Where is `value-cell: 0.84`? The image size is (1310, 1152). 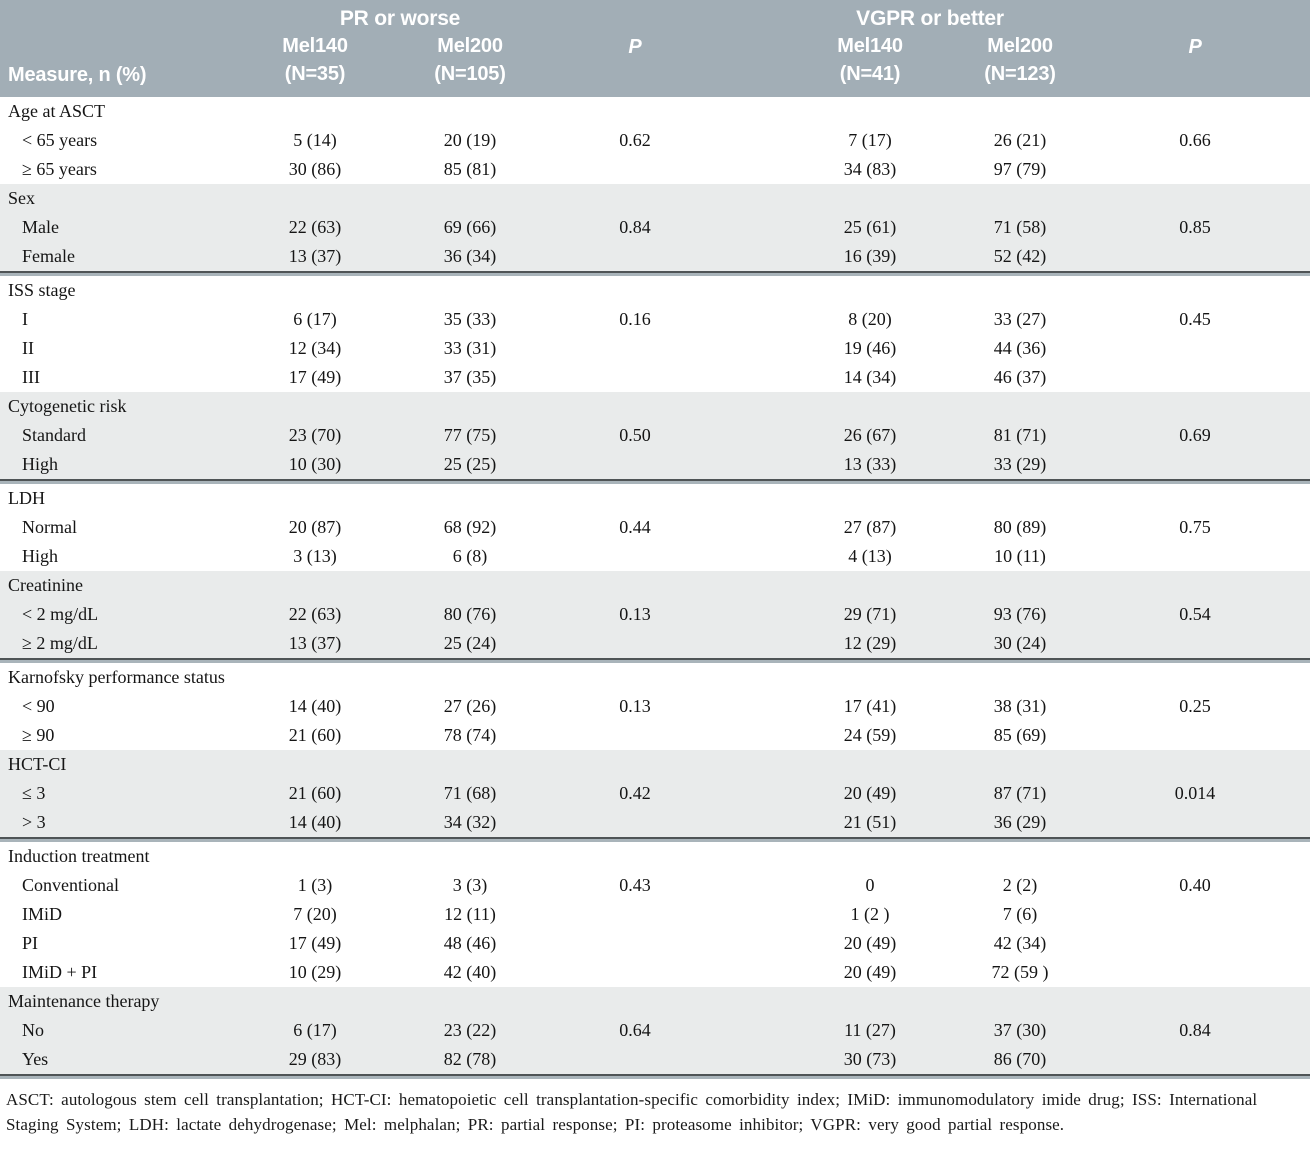 value-cell: 0.84 is located at coordinates (635, 227).